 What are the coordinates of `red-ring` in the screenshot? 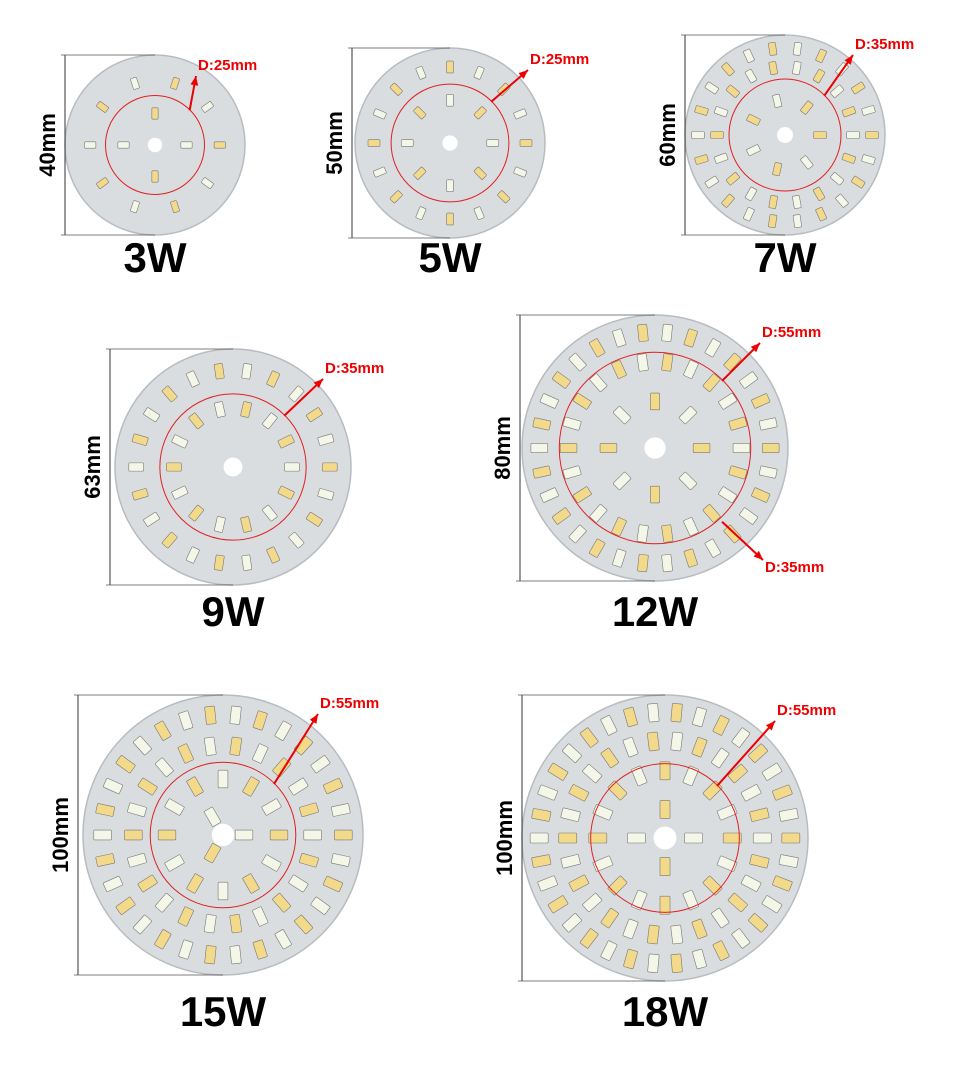 It's located at (223, 835).